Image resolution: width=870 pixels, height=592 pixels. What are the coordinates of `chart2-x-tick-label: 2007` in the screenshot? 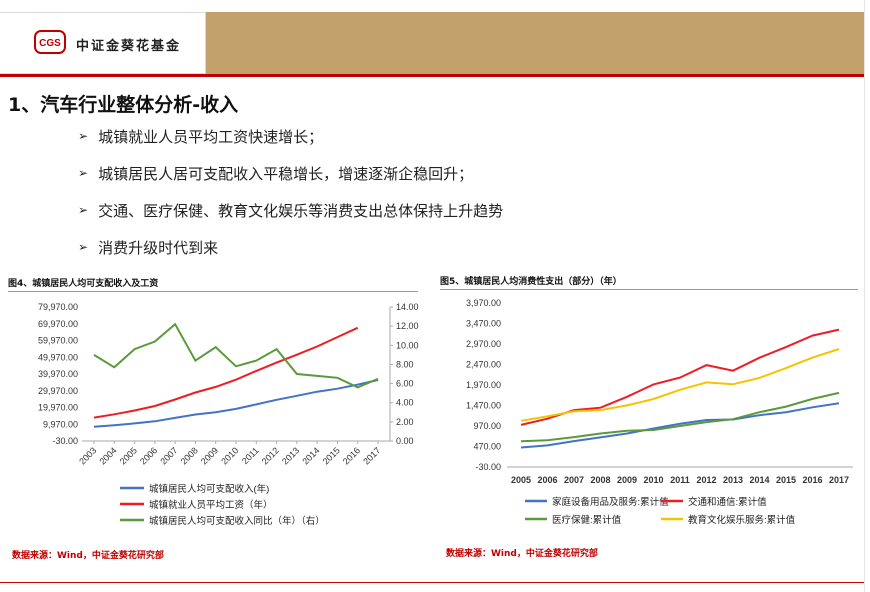 It's located at (574, 480).